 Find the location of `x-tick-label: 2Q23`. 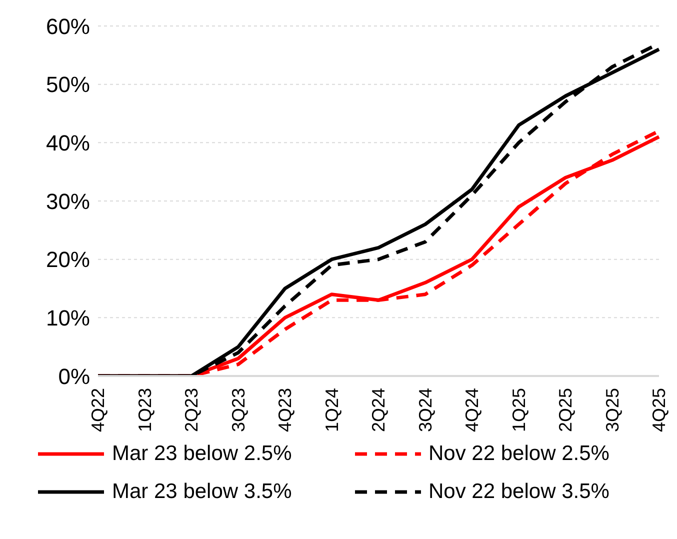

x-tick-label: 2Q23 is located at coordinates (192, 410).